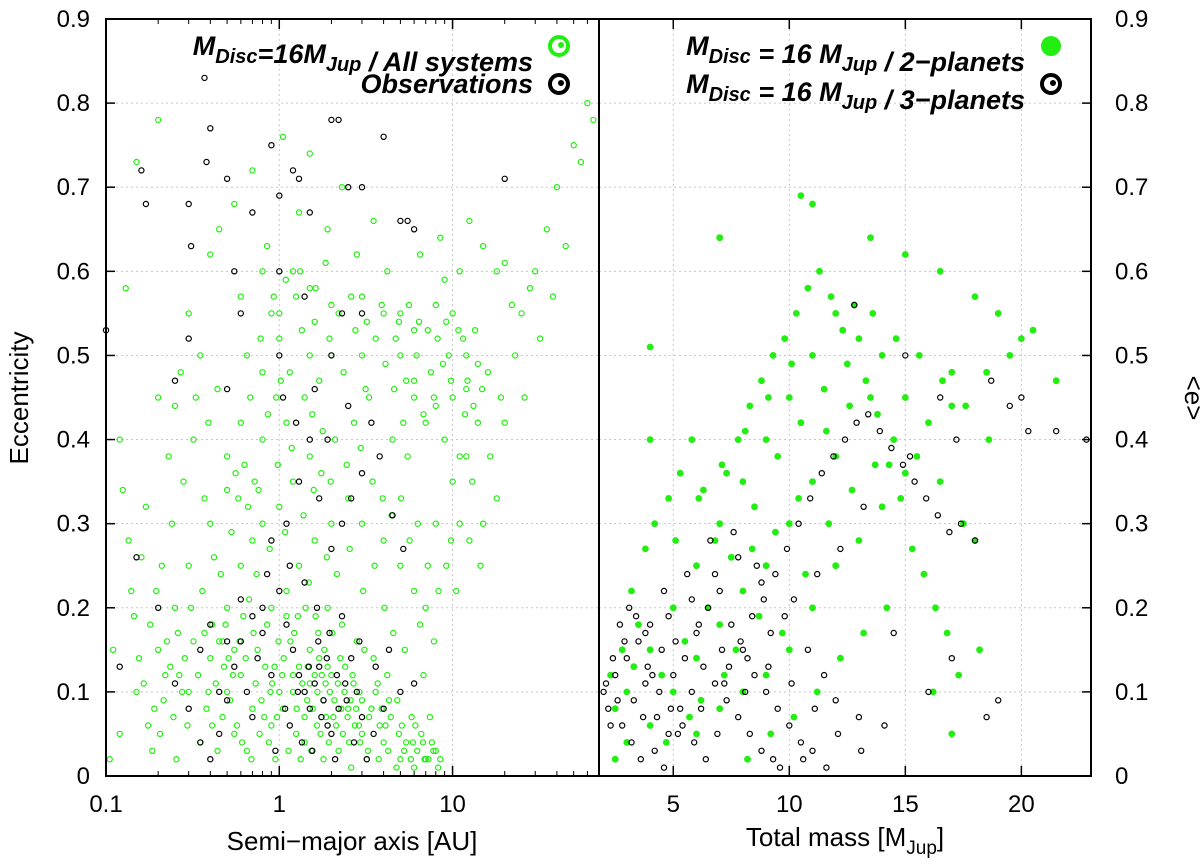  Describe the element at coordinates (73, 440) in the screenshot. I see `left-y-tick-label: 0.4` at that location.